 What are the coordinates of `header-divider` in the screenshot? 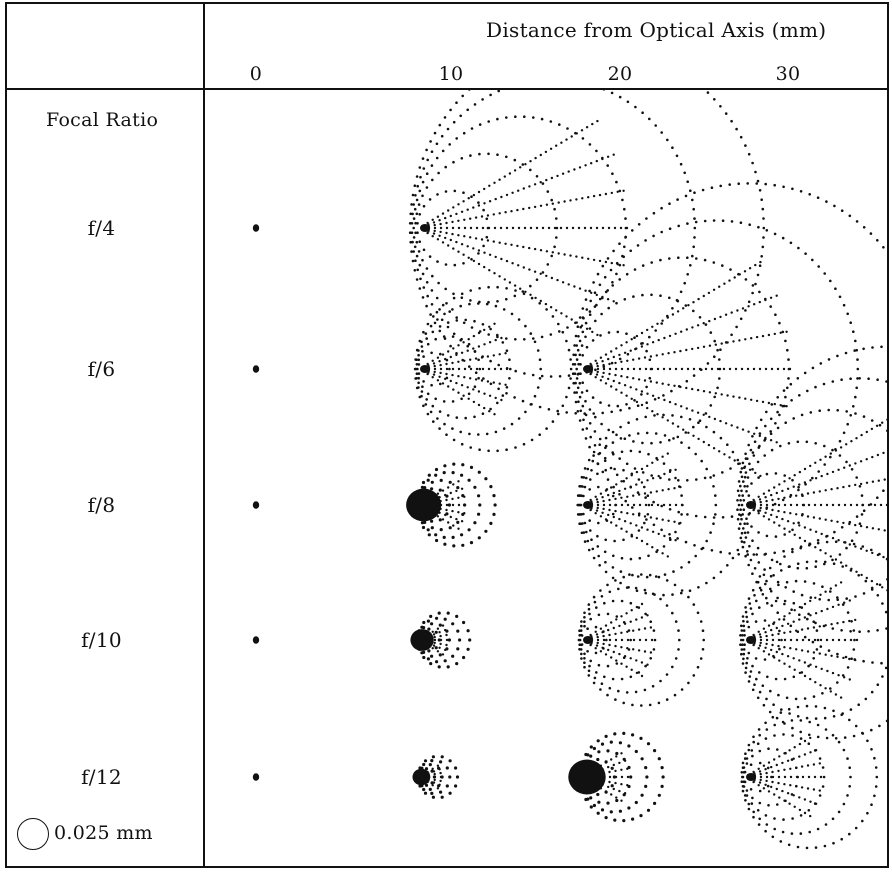 It's located at (447, 89).